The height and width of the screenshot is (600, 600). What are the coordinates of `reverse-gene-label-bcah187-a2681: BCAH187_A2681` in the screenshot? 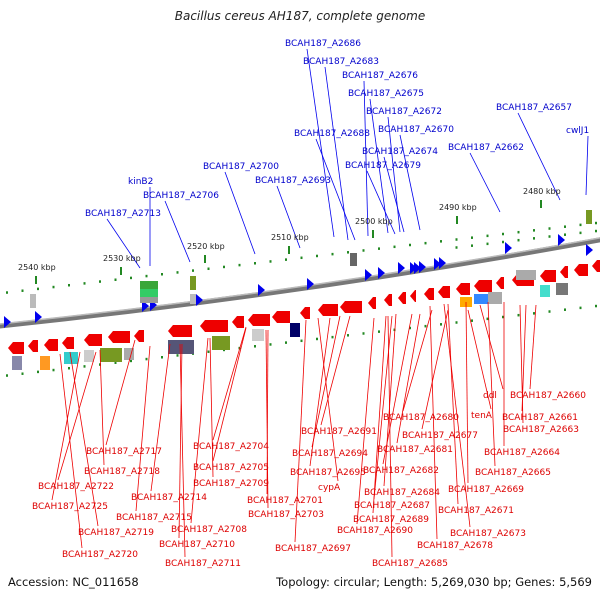 It's located at (415, 450).